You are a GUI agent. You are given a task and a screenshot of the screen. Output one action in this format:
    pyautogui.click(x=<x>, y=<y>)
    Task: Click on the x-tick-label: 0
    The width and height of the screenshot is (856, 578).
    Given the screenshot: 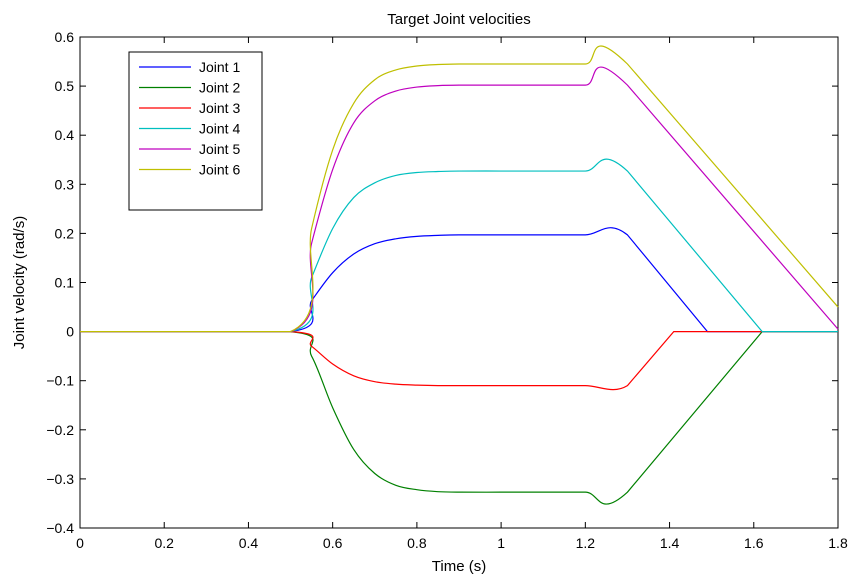 What is the action you would take?
    pyautogui.click(x=80, y=543)
    